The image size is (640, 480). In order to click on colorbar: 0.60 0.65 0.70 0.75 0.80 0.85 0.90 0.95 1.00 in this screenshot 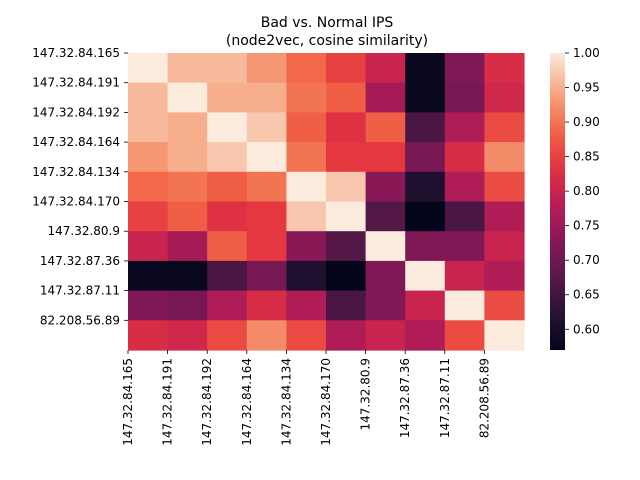, I will do `click(575, 198)`.